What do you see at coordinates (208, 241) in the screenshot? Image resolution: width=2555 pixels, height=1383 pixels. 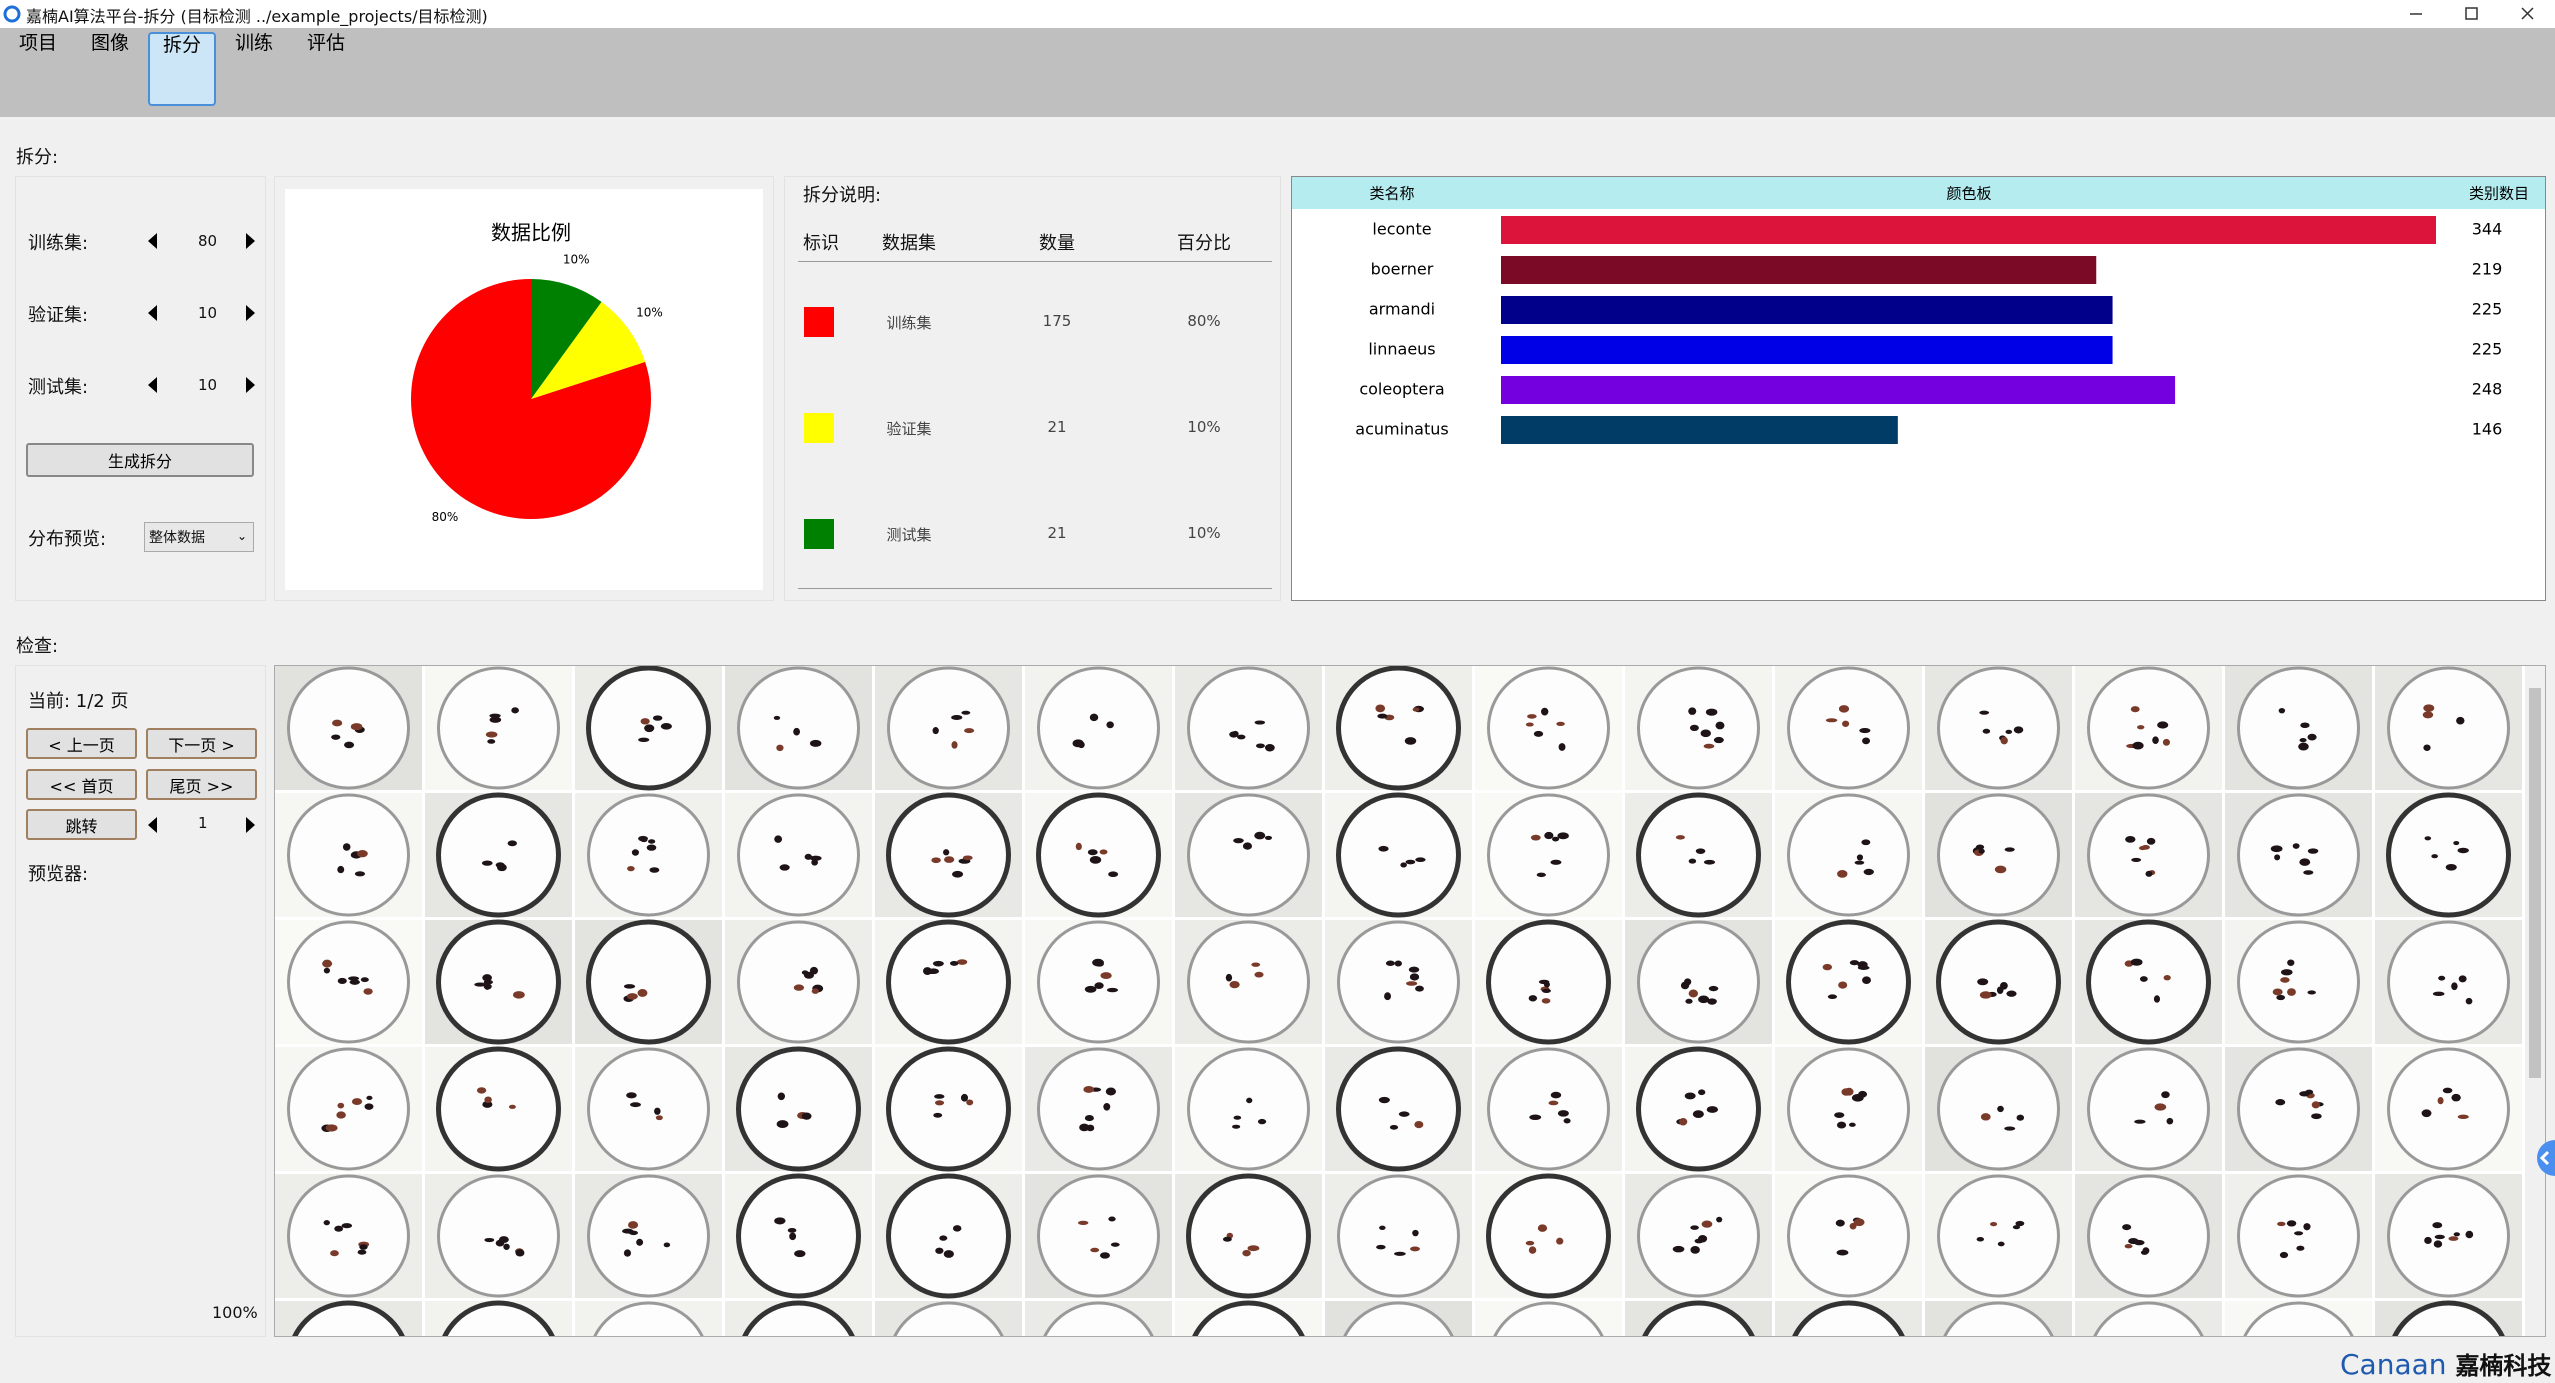 I see `spin-value: 80` at bounding box center [208, 241].